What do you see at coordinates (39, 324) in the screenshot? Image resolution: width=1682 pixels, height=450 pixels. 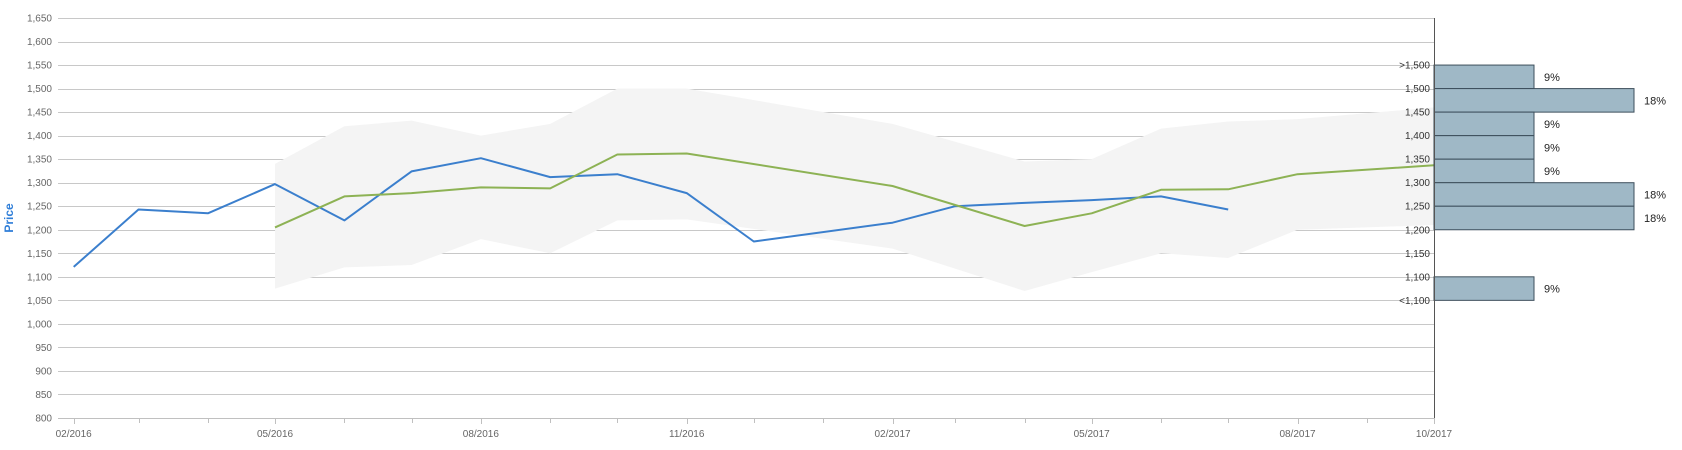 I see `y-tick-label: 1,000` at bounding box center [39, 324].